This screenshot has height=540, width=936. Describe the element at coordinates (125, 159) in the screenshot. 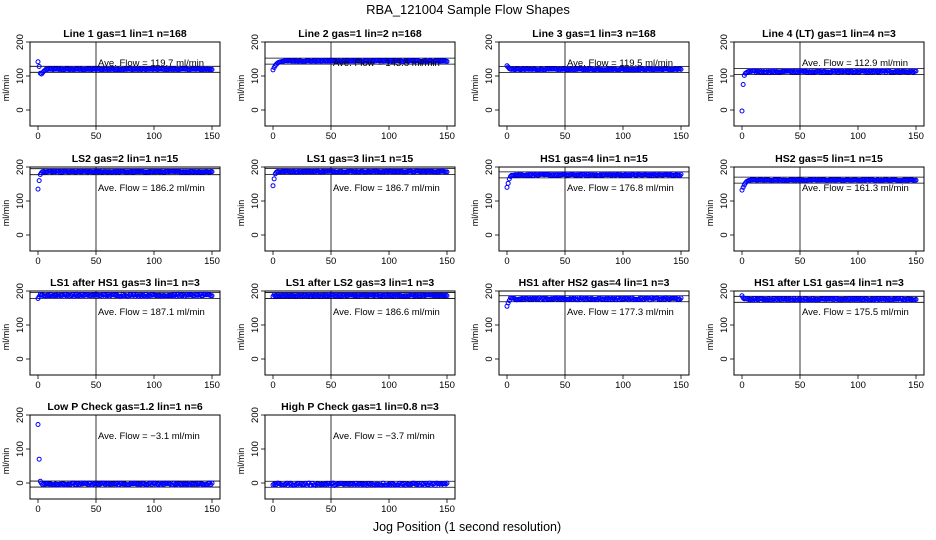

I see `panel-title: LS2 gas=2 lin=1 n=15` at that location.